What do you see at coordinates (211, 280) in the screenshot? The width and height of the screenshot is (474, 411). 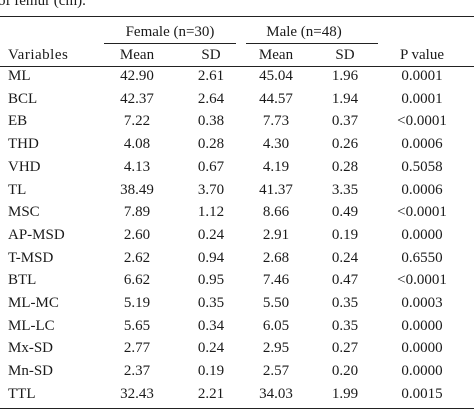 I see `cell-female-sd: 0.95` at bounding box center [211, 280].